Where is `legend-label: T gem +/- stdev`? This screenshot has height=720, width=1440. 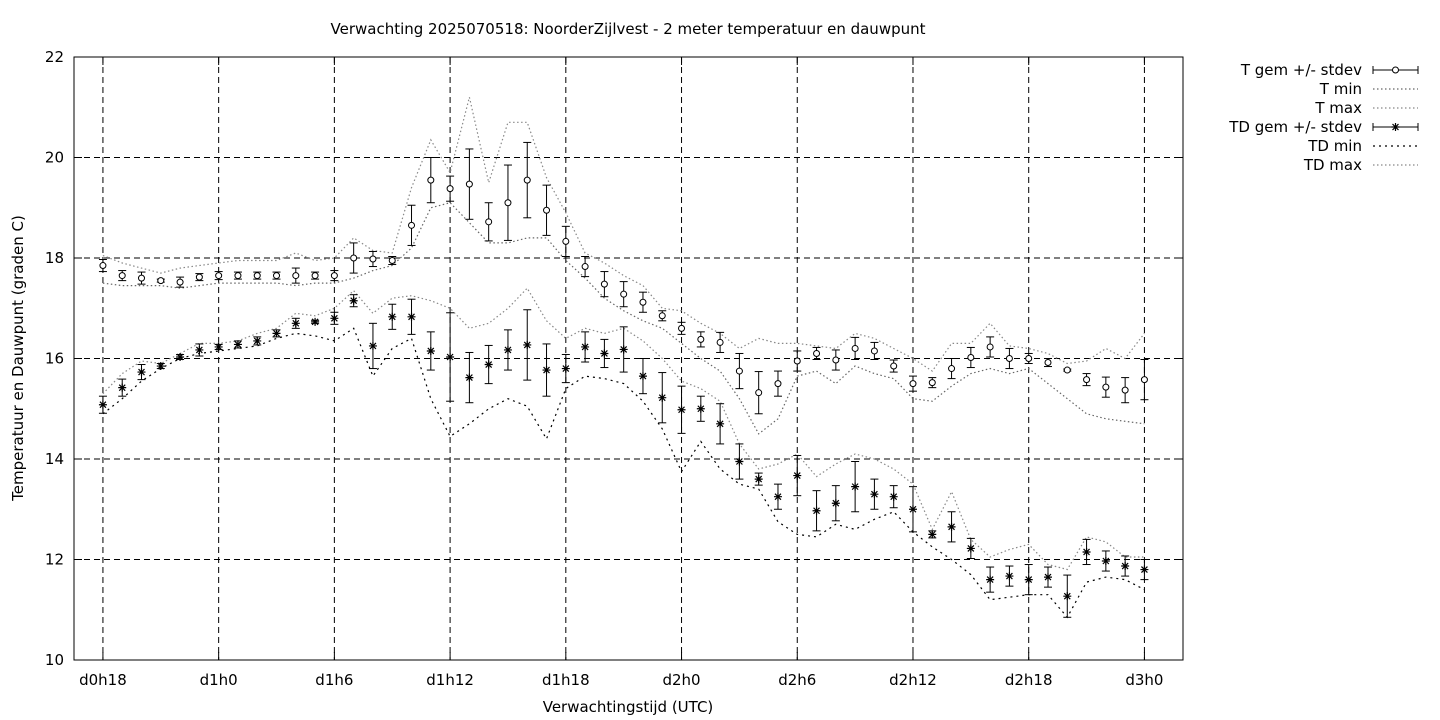
legend-label: T gem +/- stdev is located at coordinates (1301, 70).